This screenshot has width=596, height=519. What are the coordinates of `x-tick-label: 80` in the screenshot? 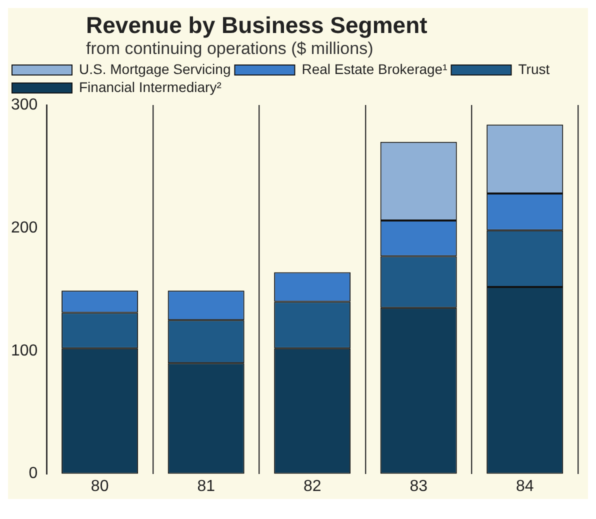 It's located at (99, 486).